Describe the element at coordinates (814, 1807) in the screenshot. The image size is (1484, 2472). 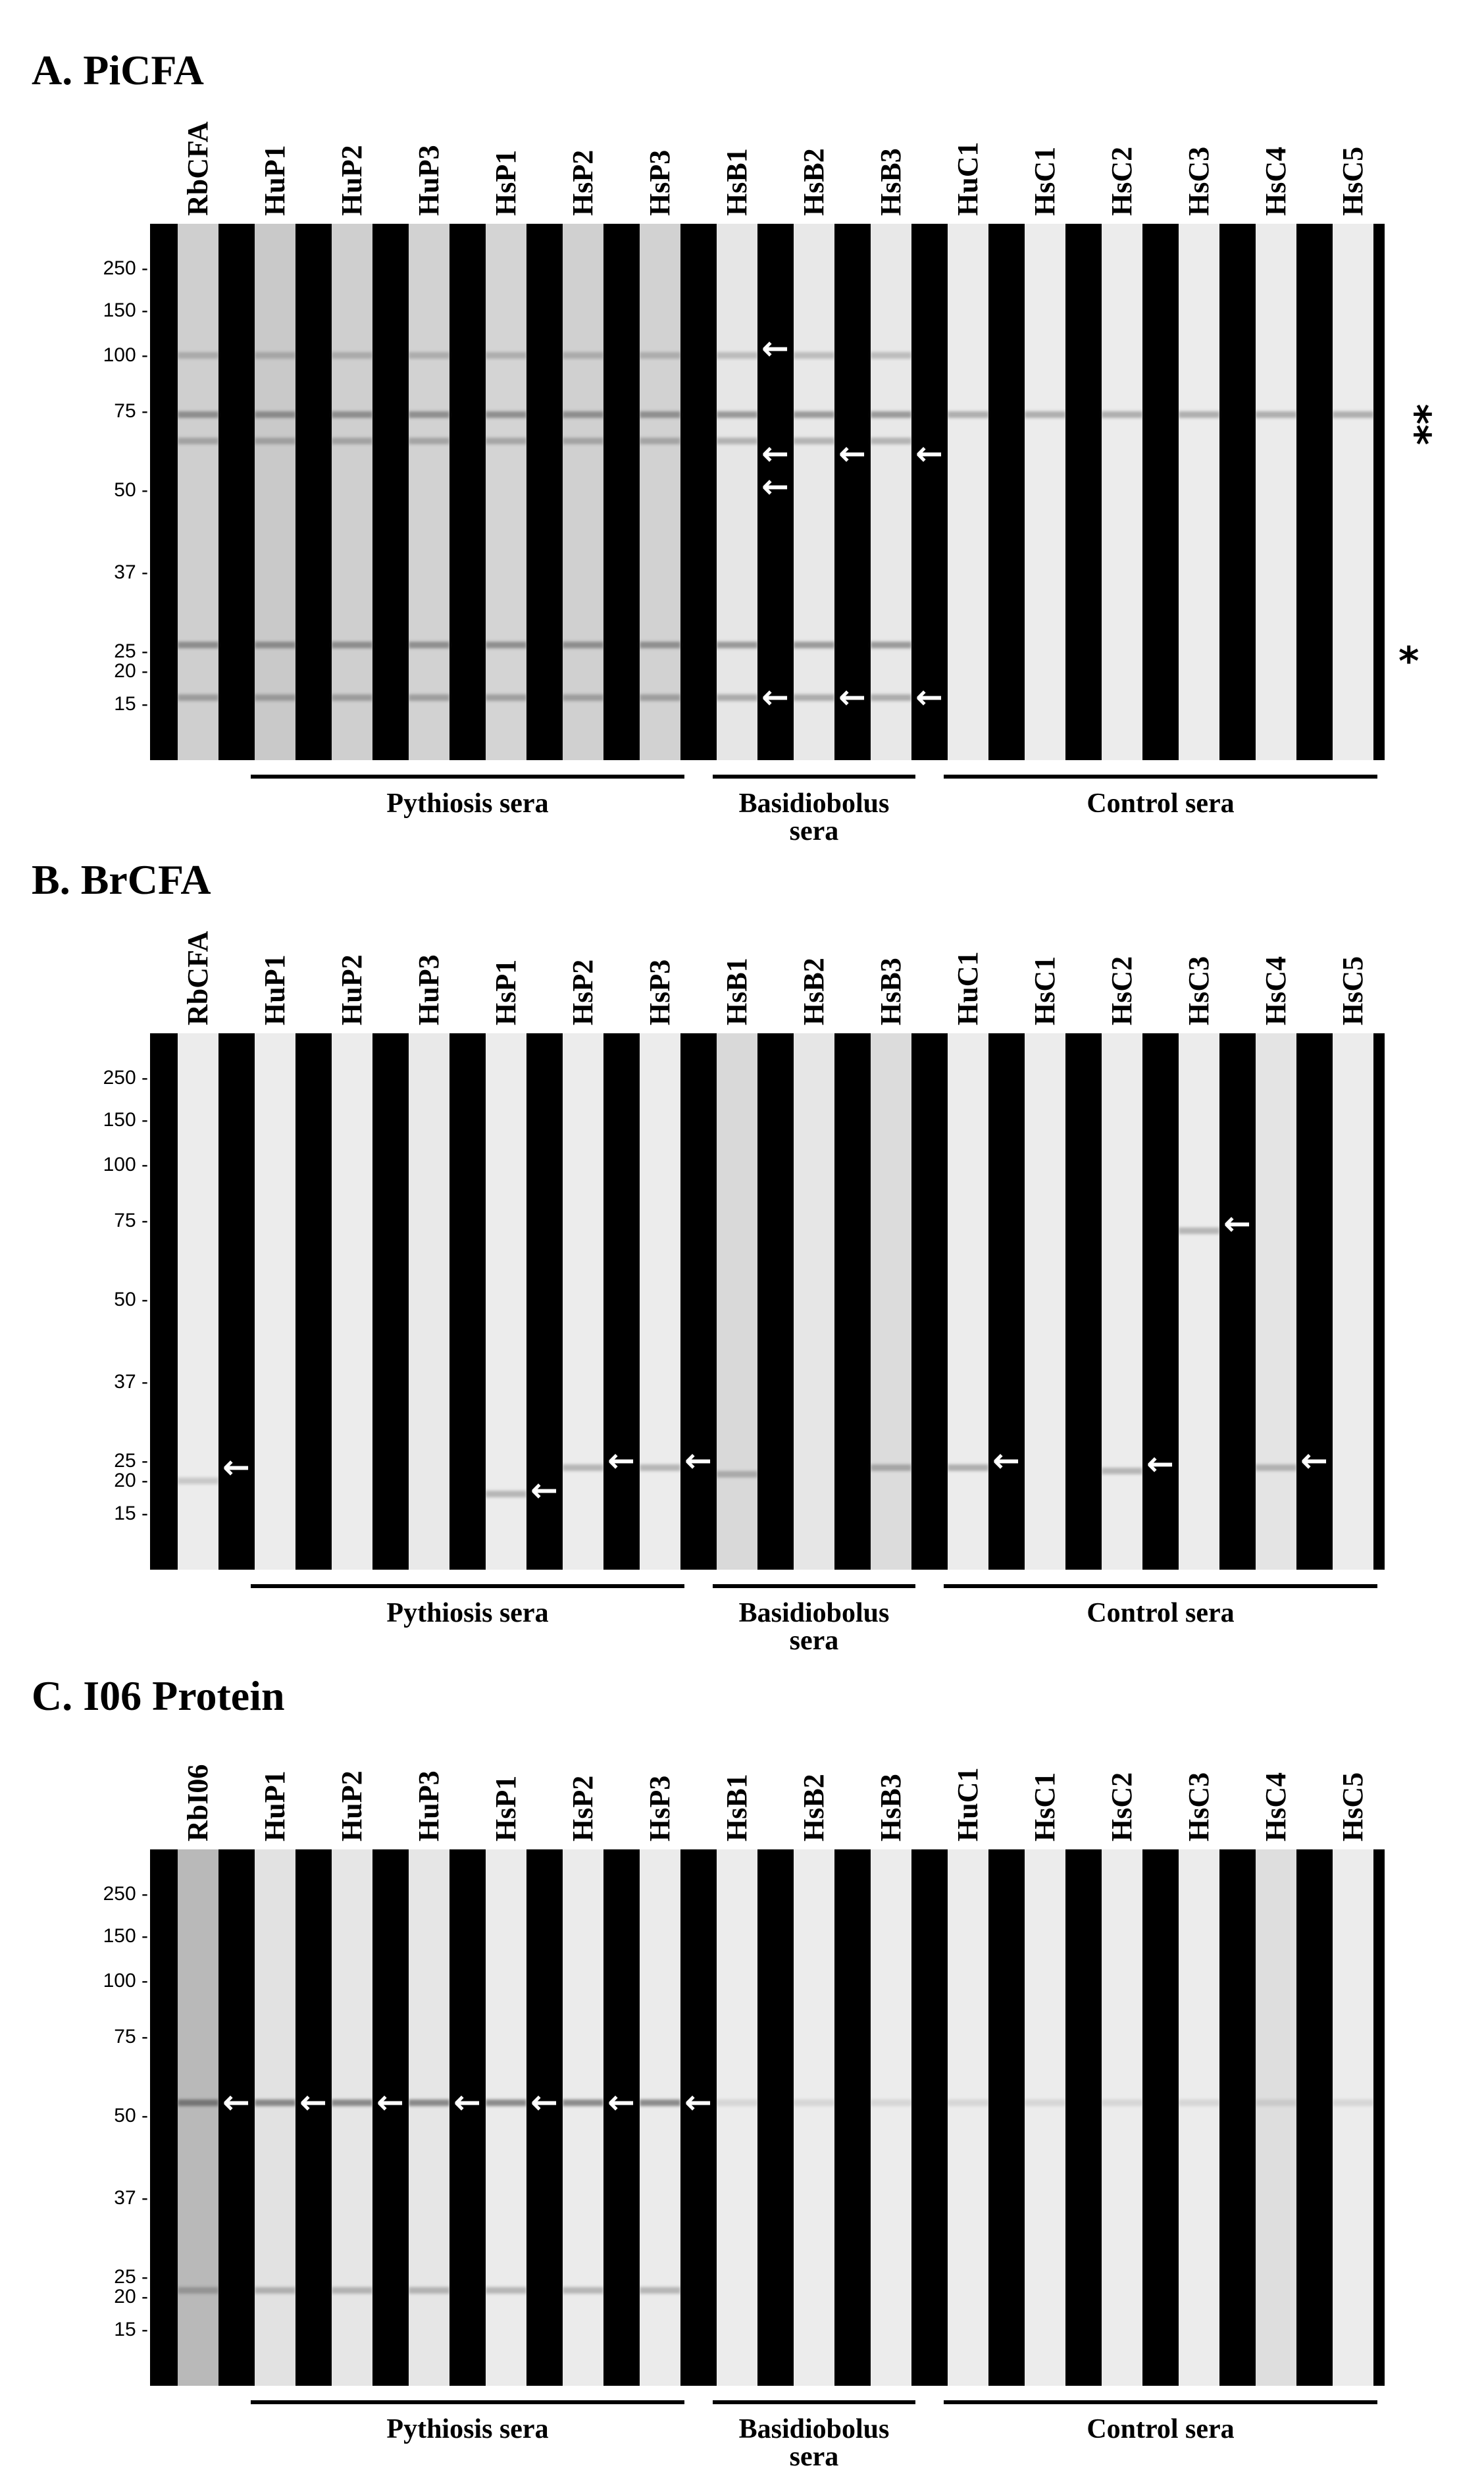
I see `lane-label: HsB2` at that location.